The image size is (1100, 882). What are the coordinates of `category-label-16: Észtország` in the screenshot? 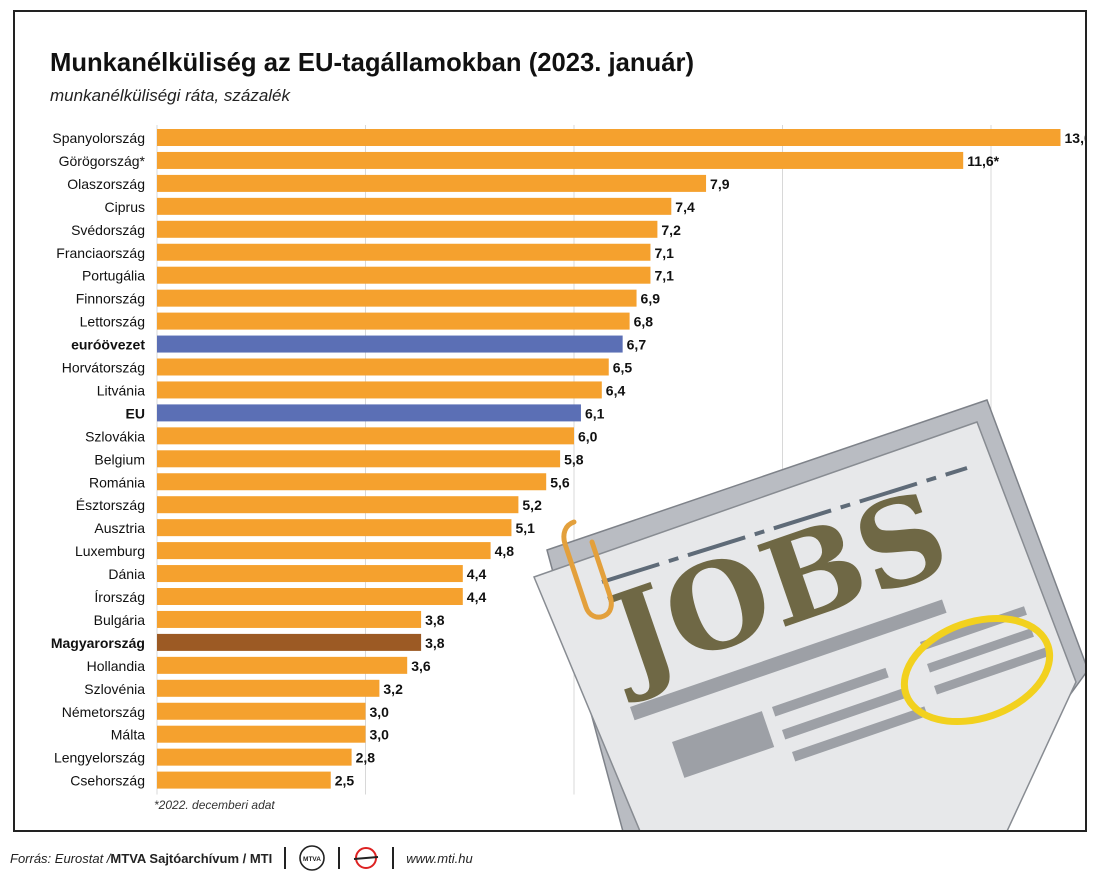 It's located at (110, 505).